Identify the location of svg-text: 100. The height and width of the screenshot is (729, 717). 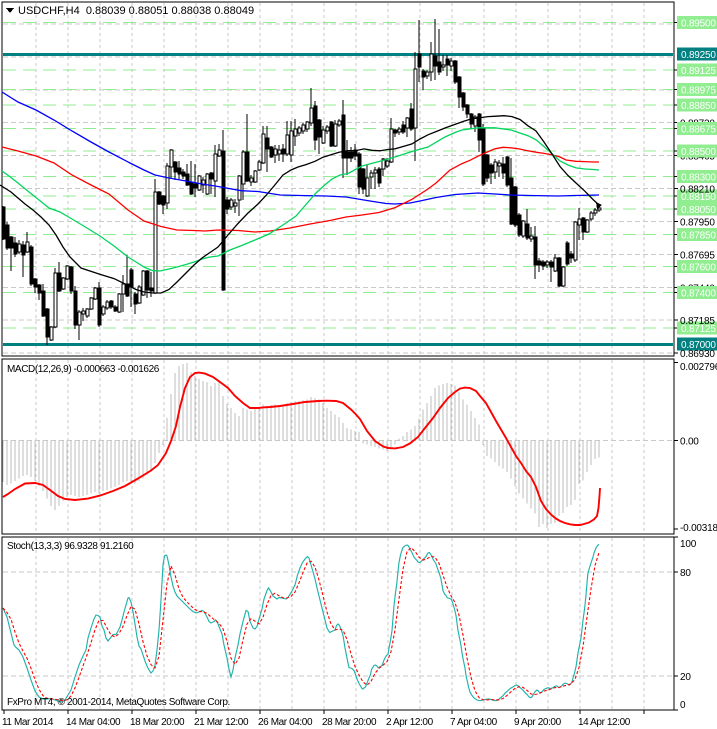
(688, 544).